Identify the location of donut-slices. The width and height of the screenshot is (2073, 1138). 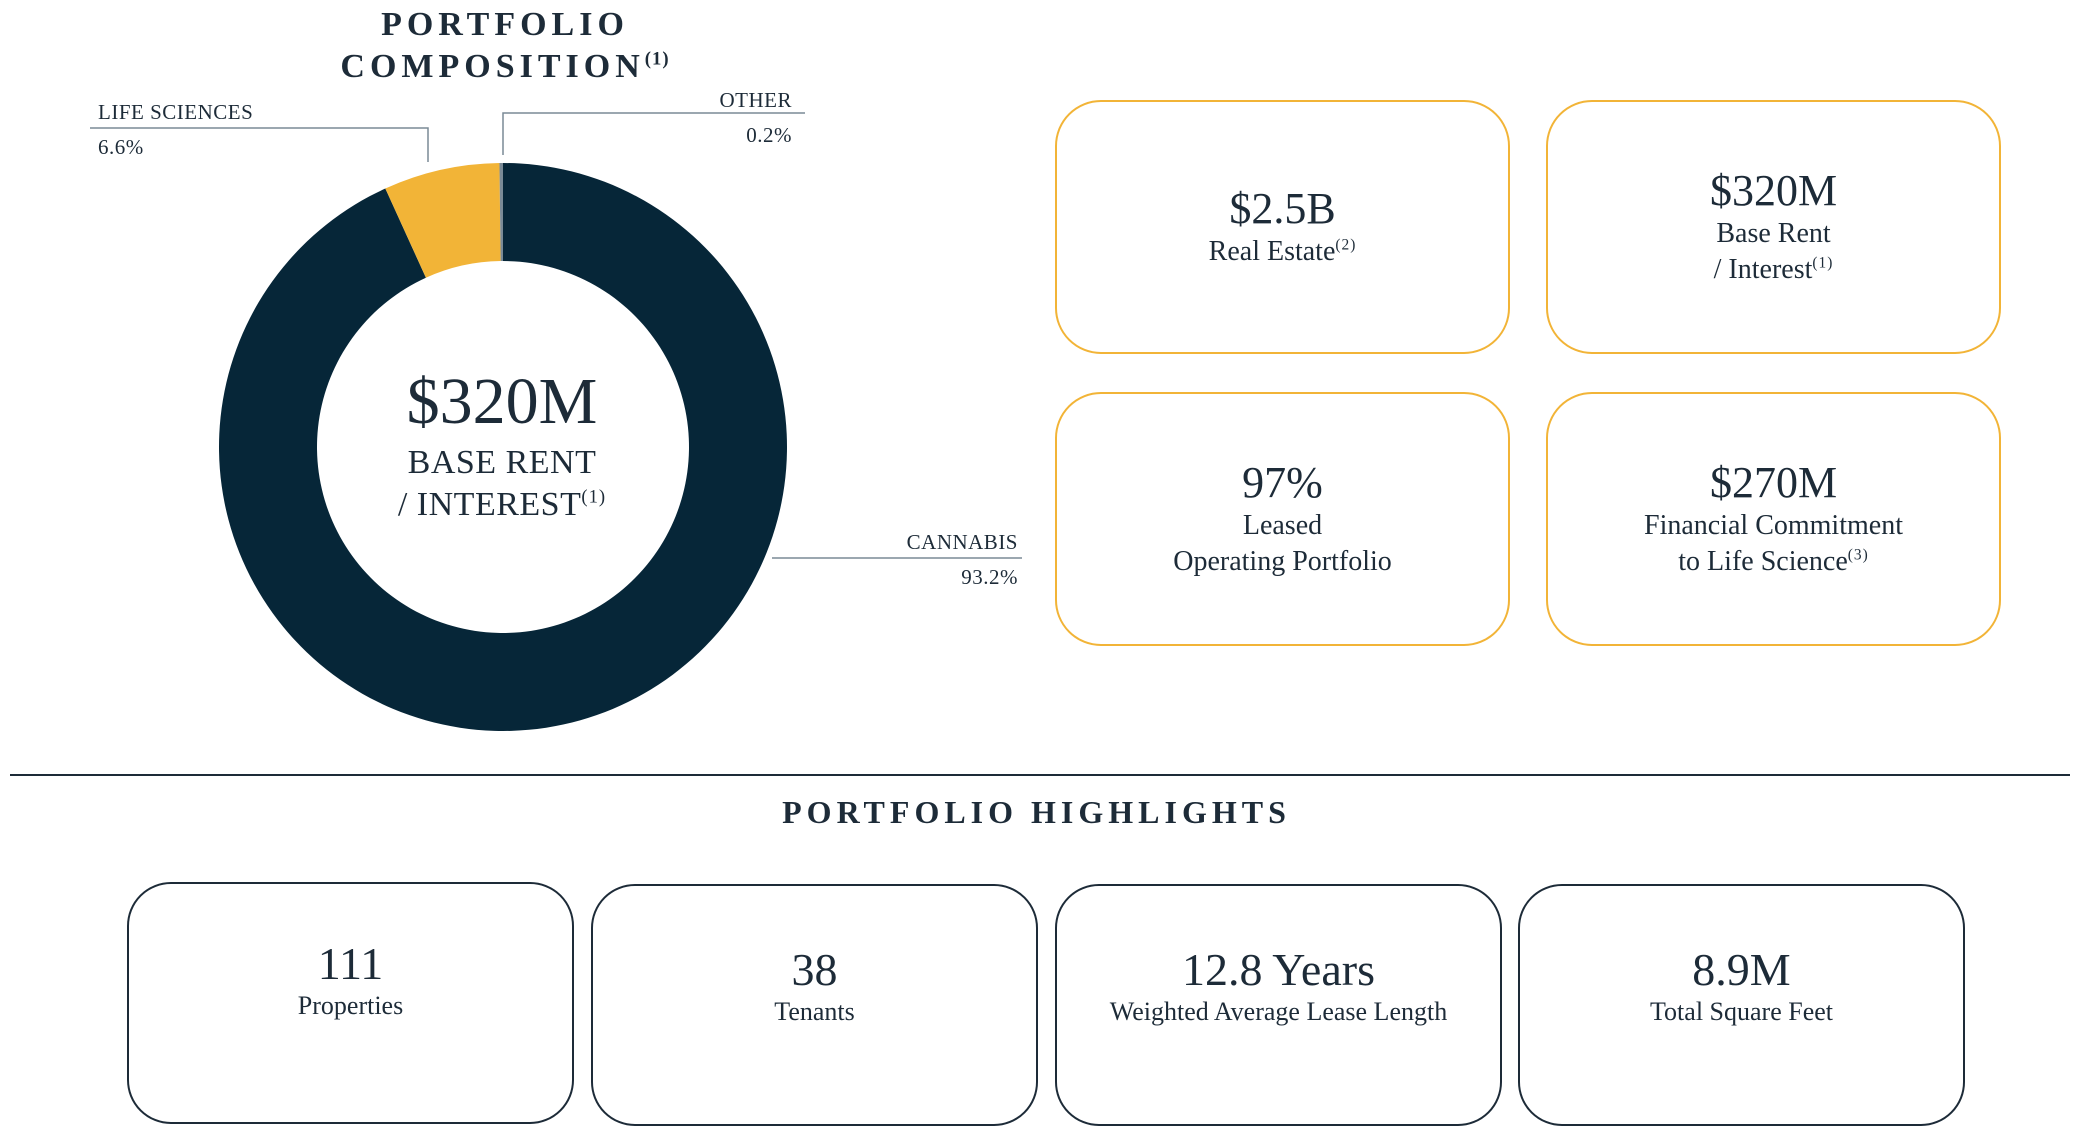
(502, 447).